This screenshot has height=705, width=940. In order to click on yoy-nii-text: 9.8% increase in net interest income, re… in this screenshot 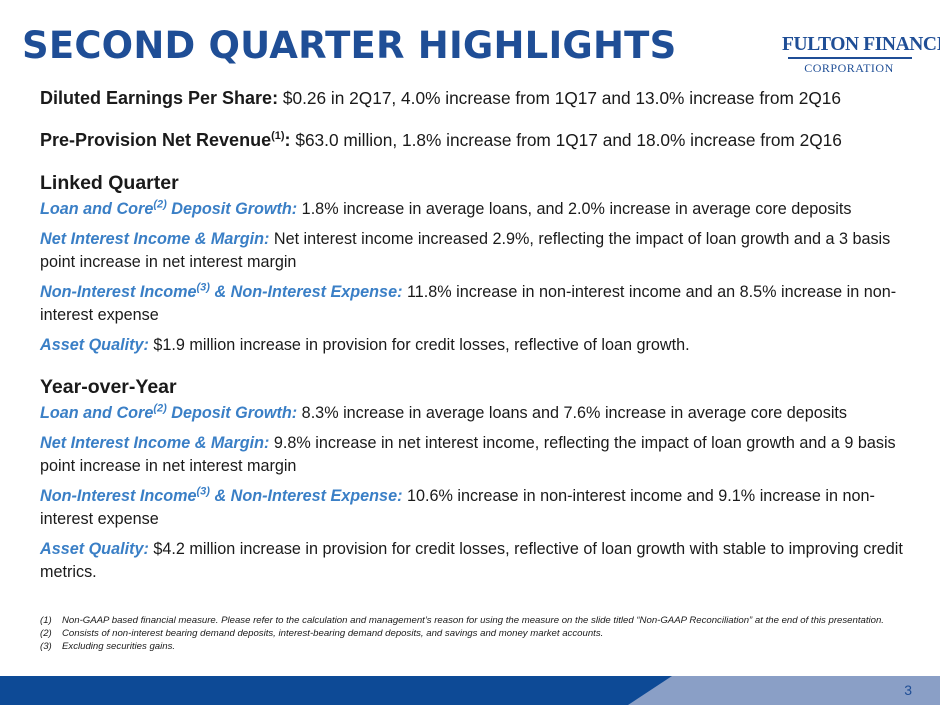, I will do `click(468, 454)`.